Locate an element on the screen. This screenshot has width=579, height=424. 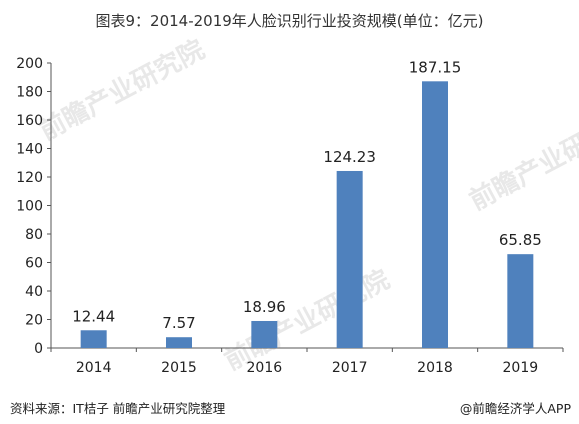
y-tick-label: 200 is located at coordinates (29, 64).